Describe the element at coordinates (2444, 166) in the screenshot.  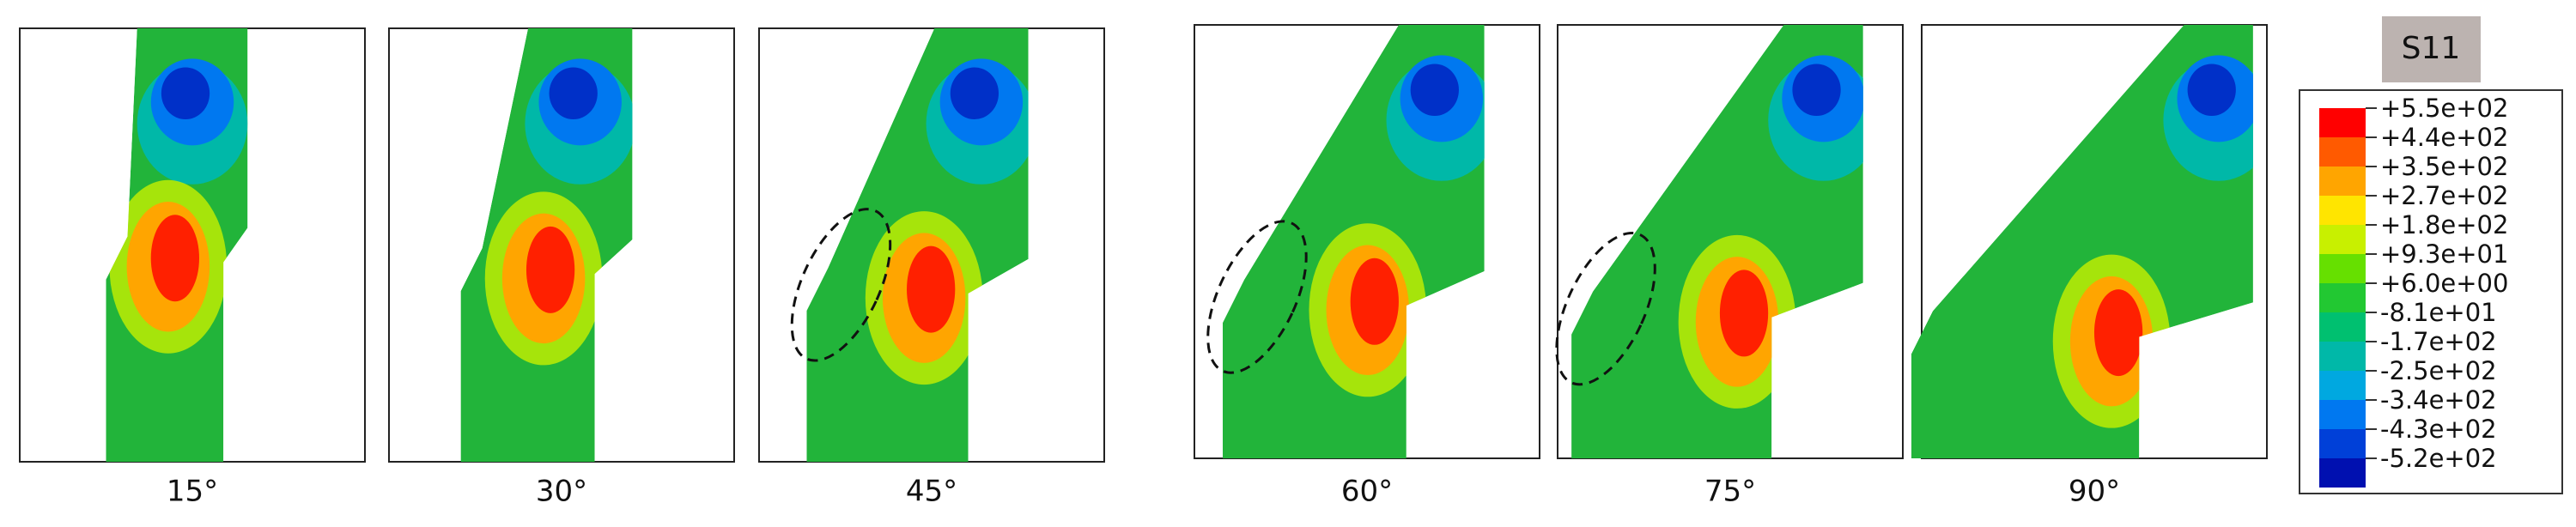
I see `legend-label: +3.5e+02` at that location.